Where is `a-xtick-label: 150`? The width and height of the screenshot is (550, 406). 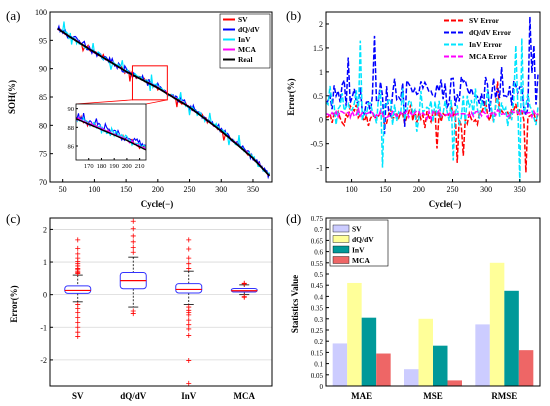
a-xtick-label: 150 is located at coordinates (126, 189).